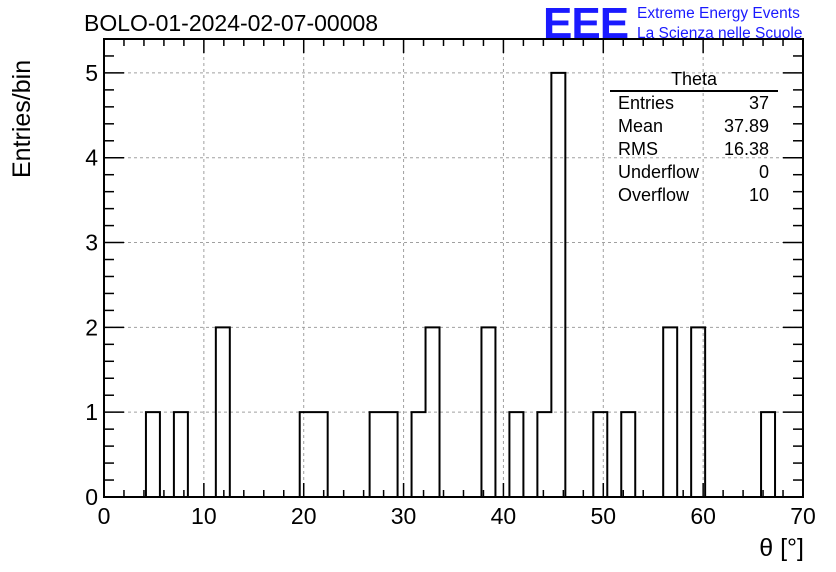  Describe the element at coordinates (694, 195) in the screenshot. I see `stats-row-overflow: Overflow 10` at that location.